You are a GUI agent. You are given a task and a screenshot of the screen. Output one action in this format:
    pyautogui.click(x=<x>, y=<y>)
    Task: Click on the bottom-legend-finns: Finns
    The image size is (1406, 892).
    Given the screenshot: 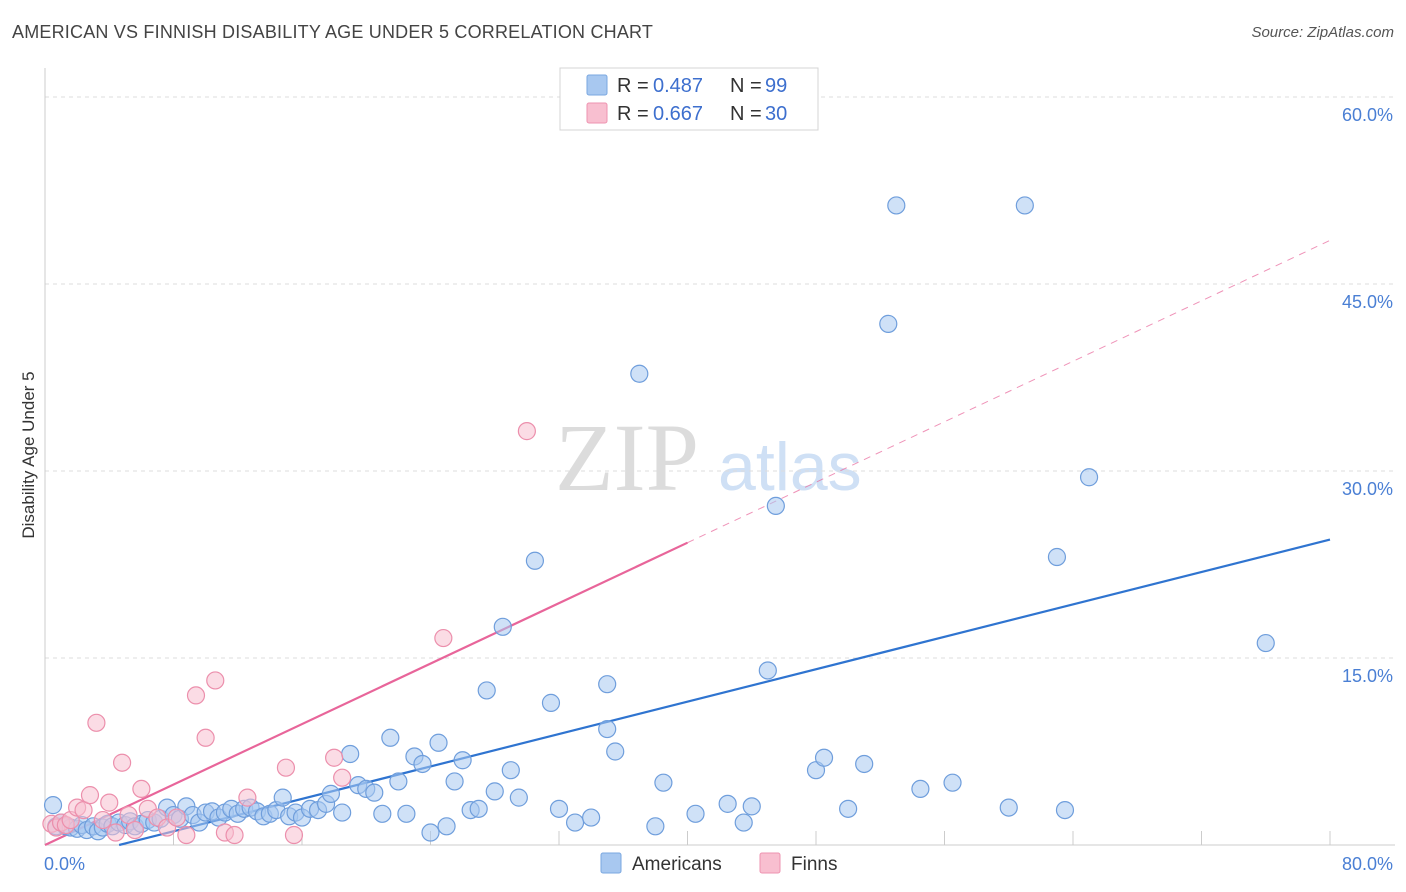 What is the action you would take?
    pyautogui.click(x=814, y=864)
    